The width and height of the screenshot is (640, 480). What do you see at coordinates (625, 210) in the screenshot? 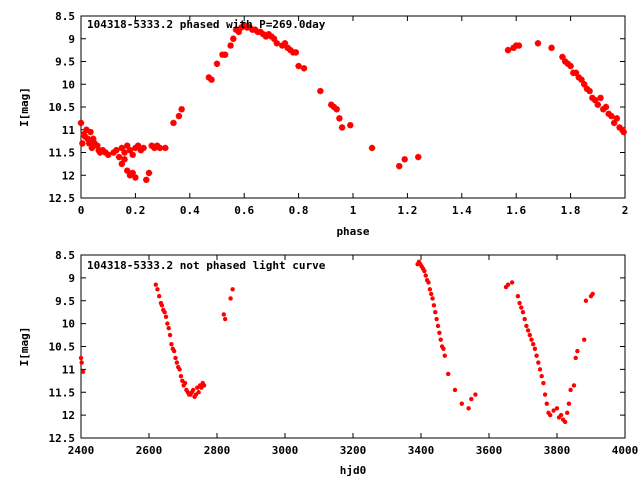
I see `phased-x-tick-label: 2` at bounding box center [625, 210].